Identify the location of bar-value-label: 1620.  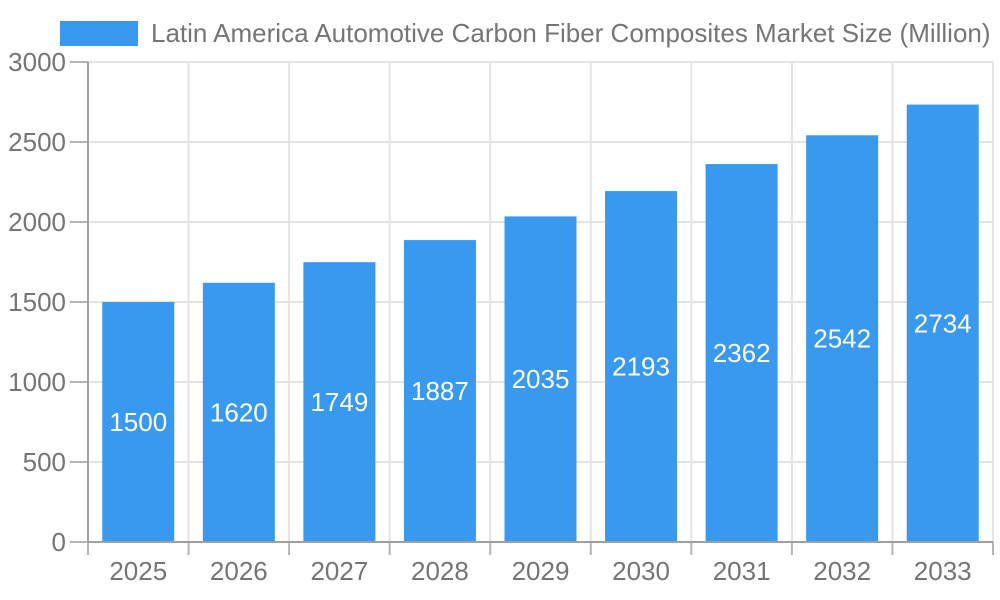
(239, 412).